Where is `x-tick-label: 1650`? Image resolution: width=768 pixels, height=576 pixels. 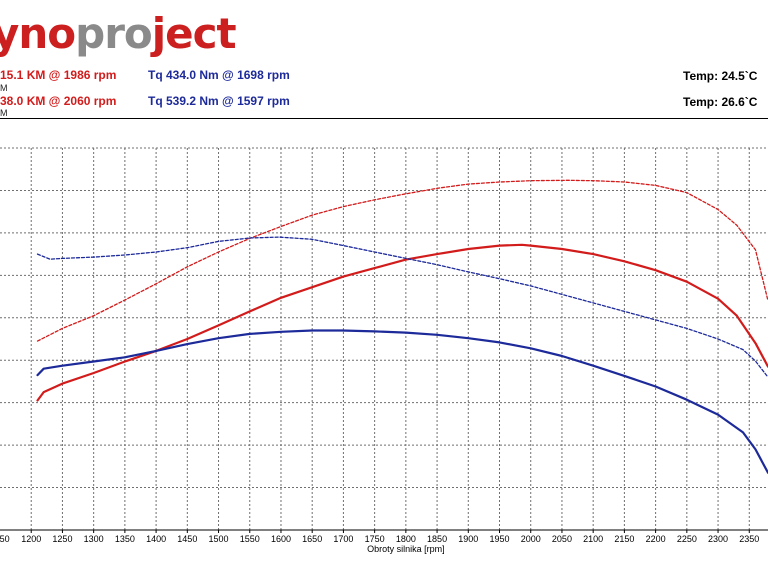
x-tick-label: 1650 is located at coordinates (312, 539).